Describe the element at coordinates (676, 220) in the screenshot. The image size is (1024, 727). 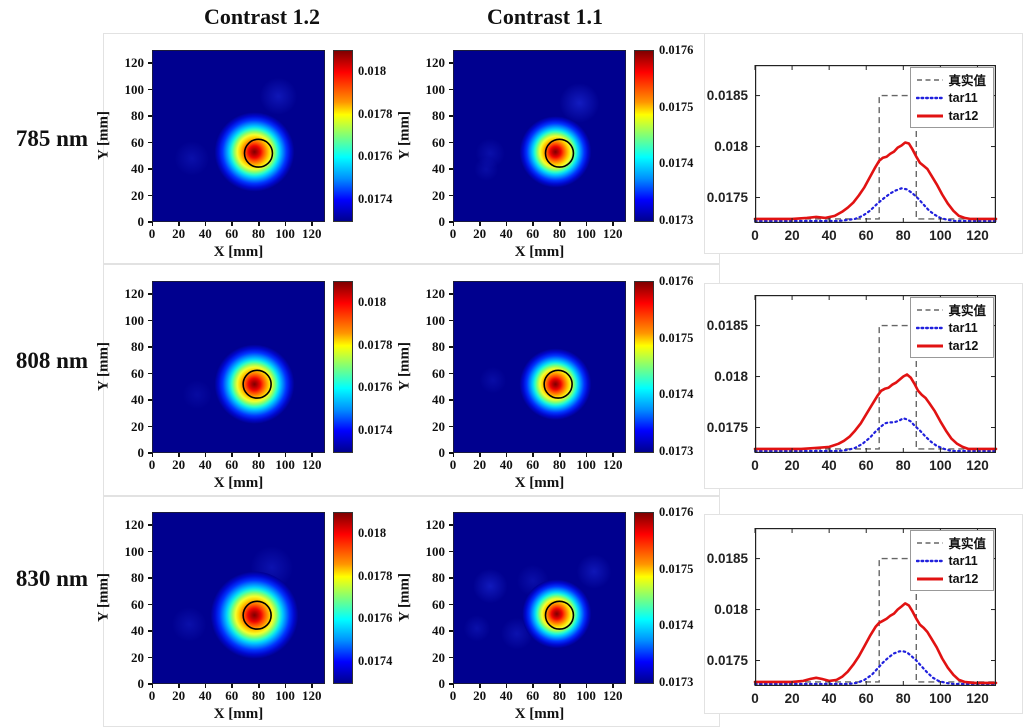
I see `colorbar-tick-label: 0.0173` at that location.